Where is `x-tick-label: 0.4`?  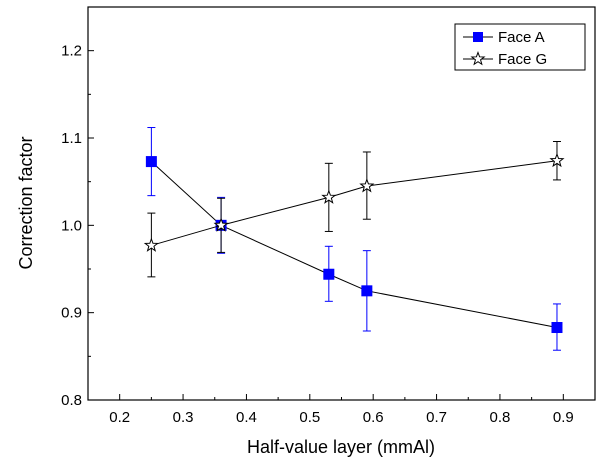
x-tick-label: 0.4 is located at coordinates (246, 417).